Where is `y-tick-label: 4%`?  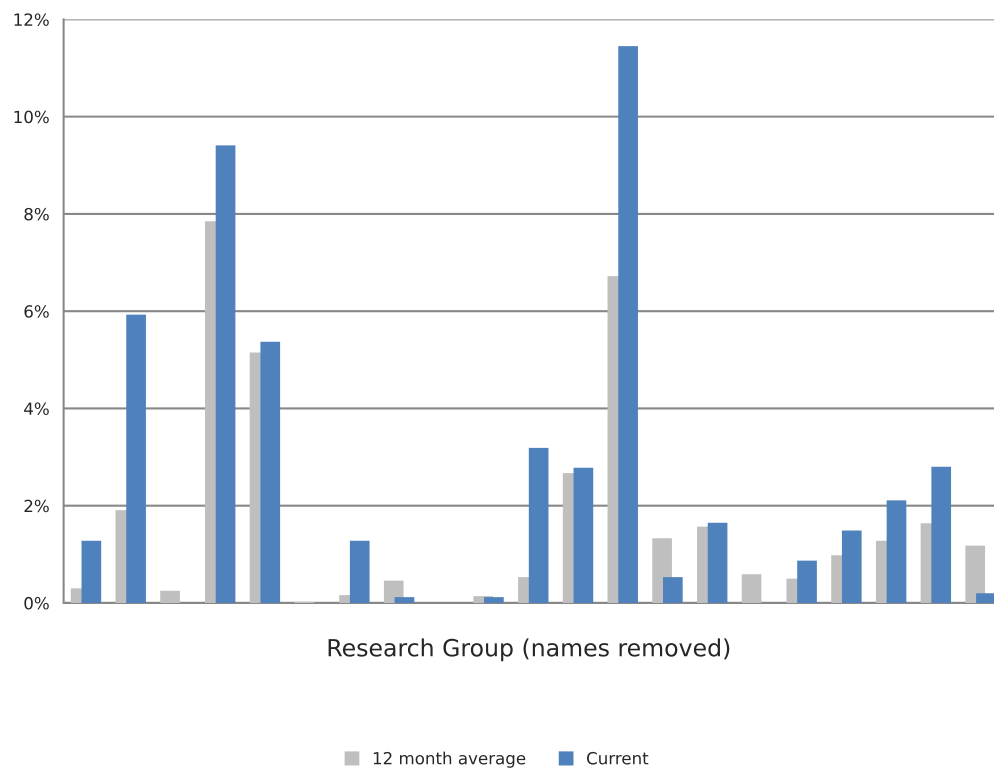
y-tick-label: 4% is located at coordinates (36, 408).